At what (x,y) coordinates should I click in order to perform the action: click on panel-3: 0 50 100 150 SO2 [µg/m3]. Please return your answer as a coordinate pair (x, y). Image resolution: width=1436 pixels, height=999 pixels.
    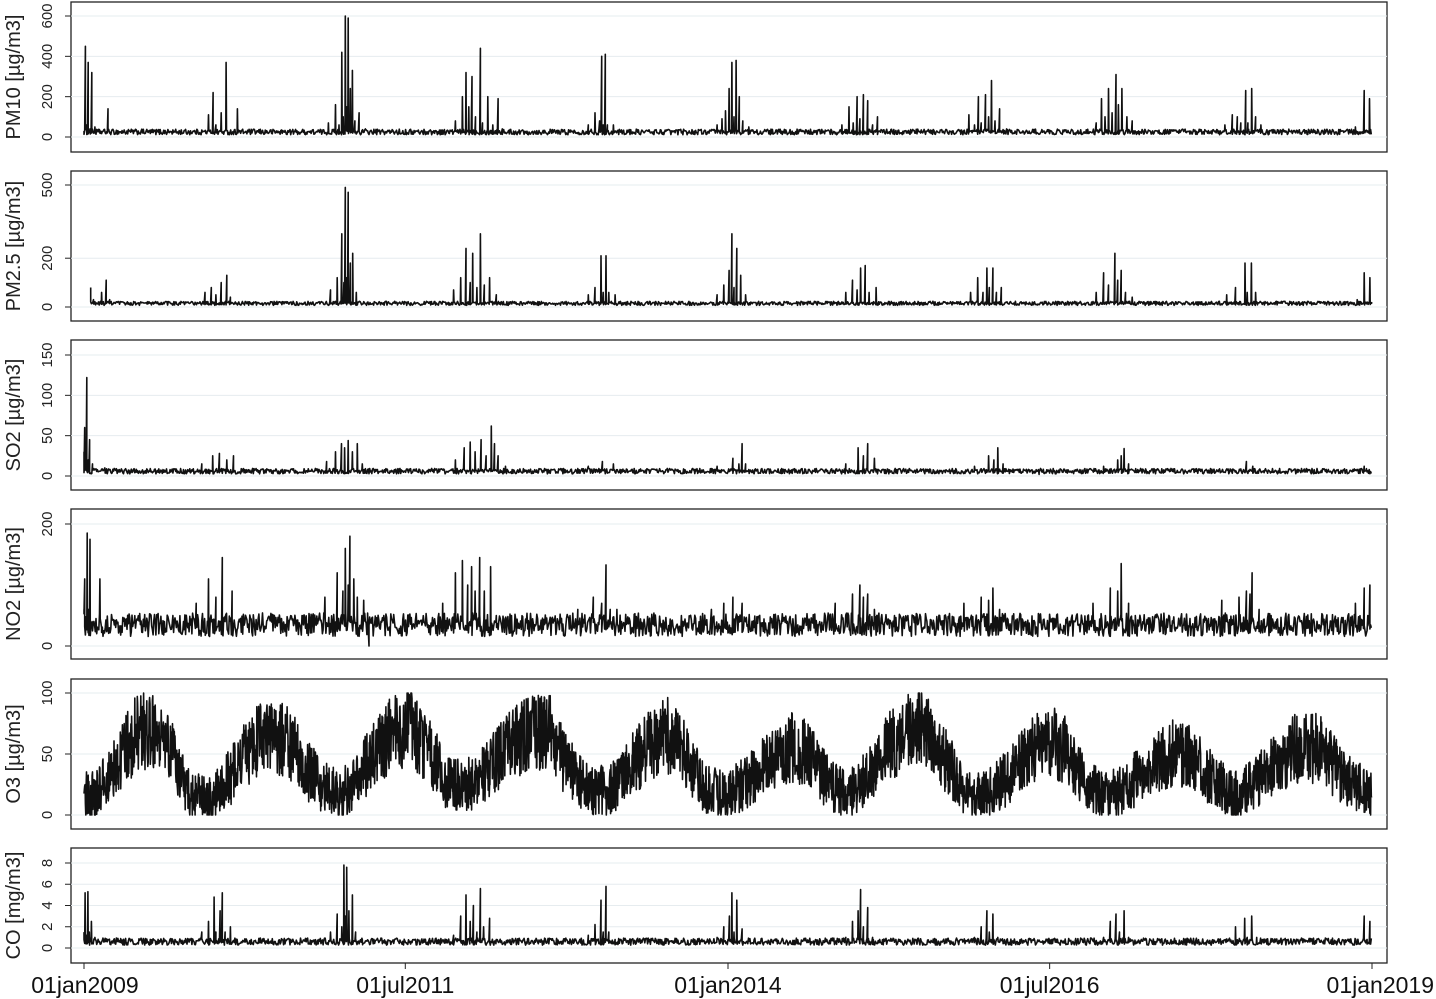
    Looking at the image, I should click on (695, 415).